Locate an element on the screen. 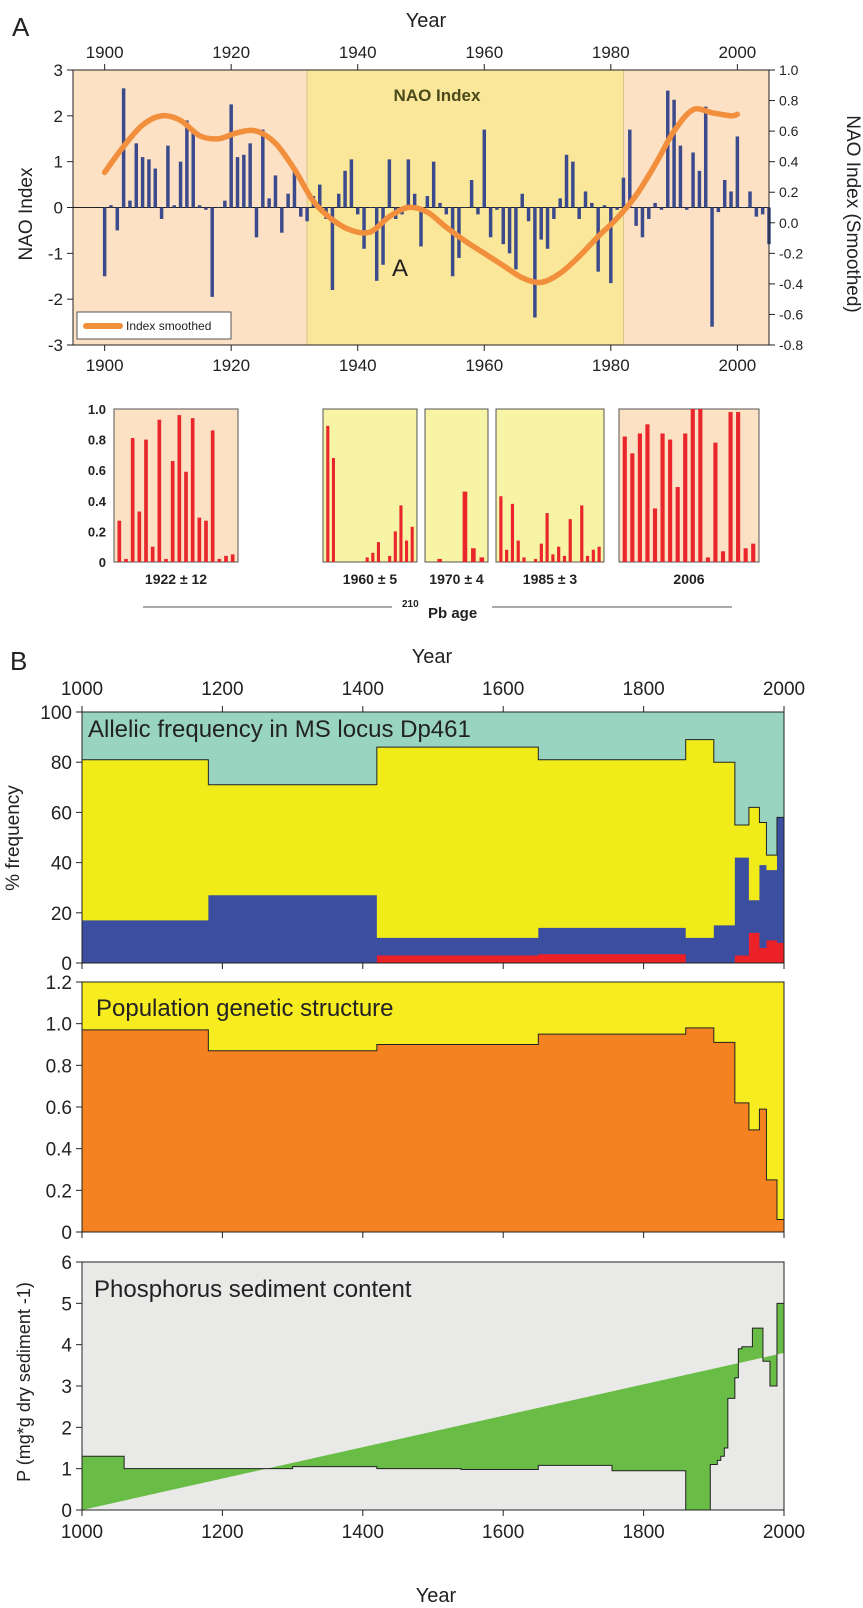 This screenshot has height=1608, width=863. right-tick-label: 0.2 is located at coordinates (789, 192).